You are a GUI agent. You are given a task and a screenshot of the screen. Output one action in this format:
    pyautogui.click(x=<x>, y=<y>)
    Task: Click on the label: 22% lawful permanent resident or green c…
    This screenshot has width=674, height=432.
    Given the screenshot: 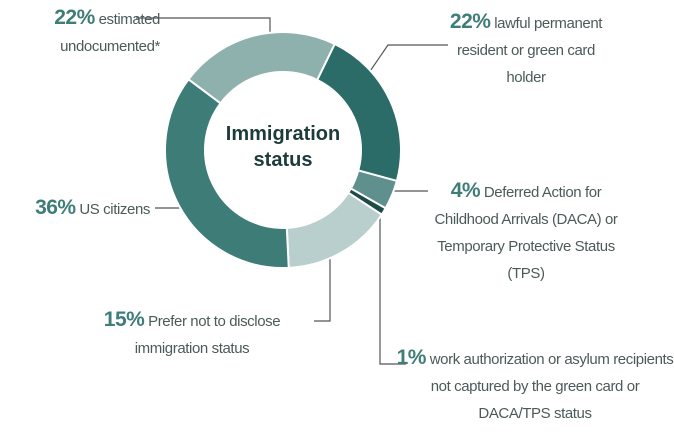 What is the action you would take?
    pyautogui.click(x=526, y=49)
    